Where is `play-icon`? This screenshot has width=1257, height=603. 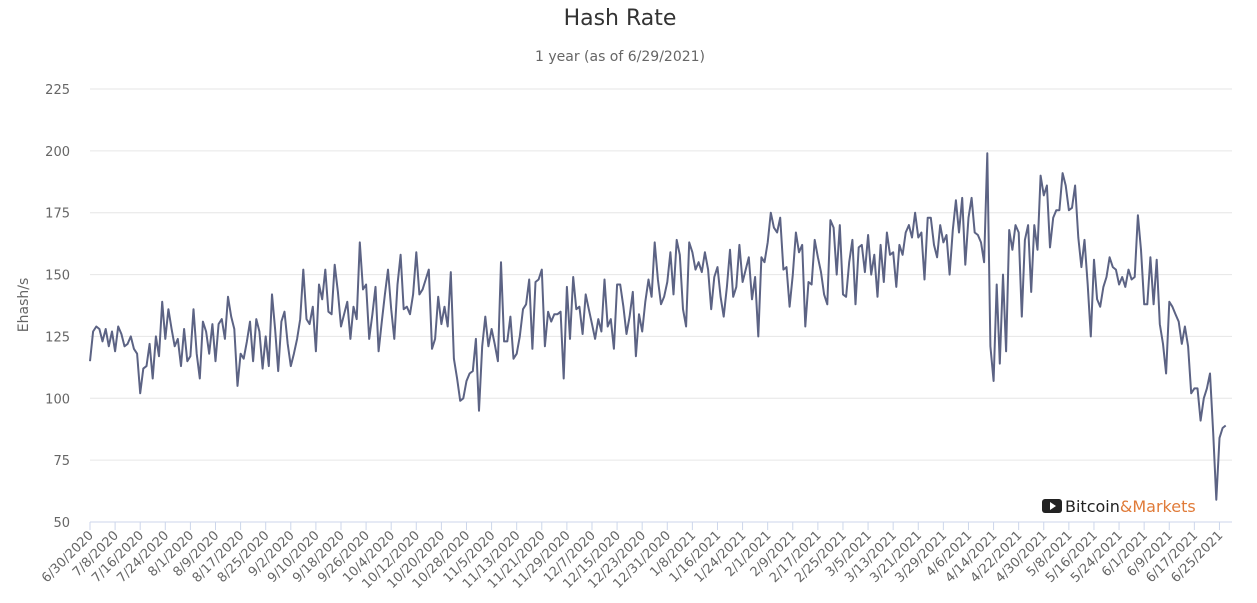 play-icon is located at coordinates (1052, 506).